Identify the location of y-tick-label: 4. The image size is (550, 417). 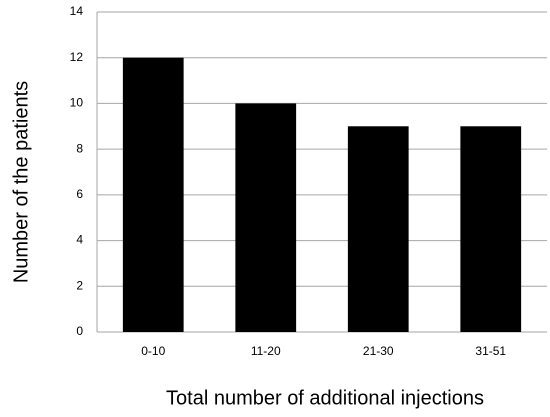
(79, 240).